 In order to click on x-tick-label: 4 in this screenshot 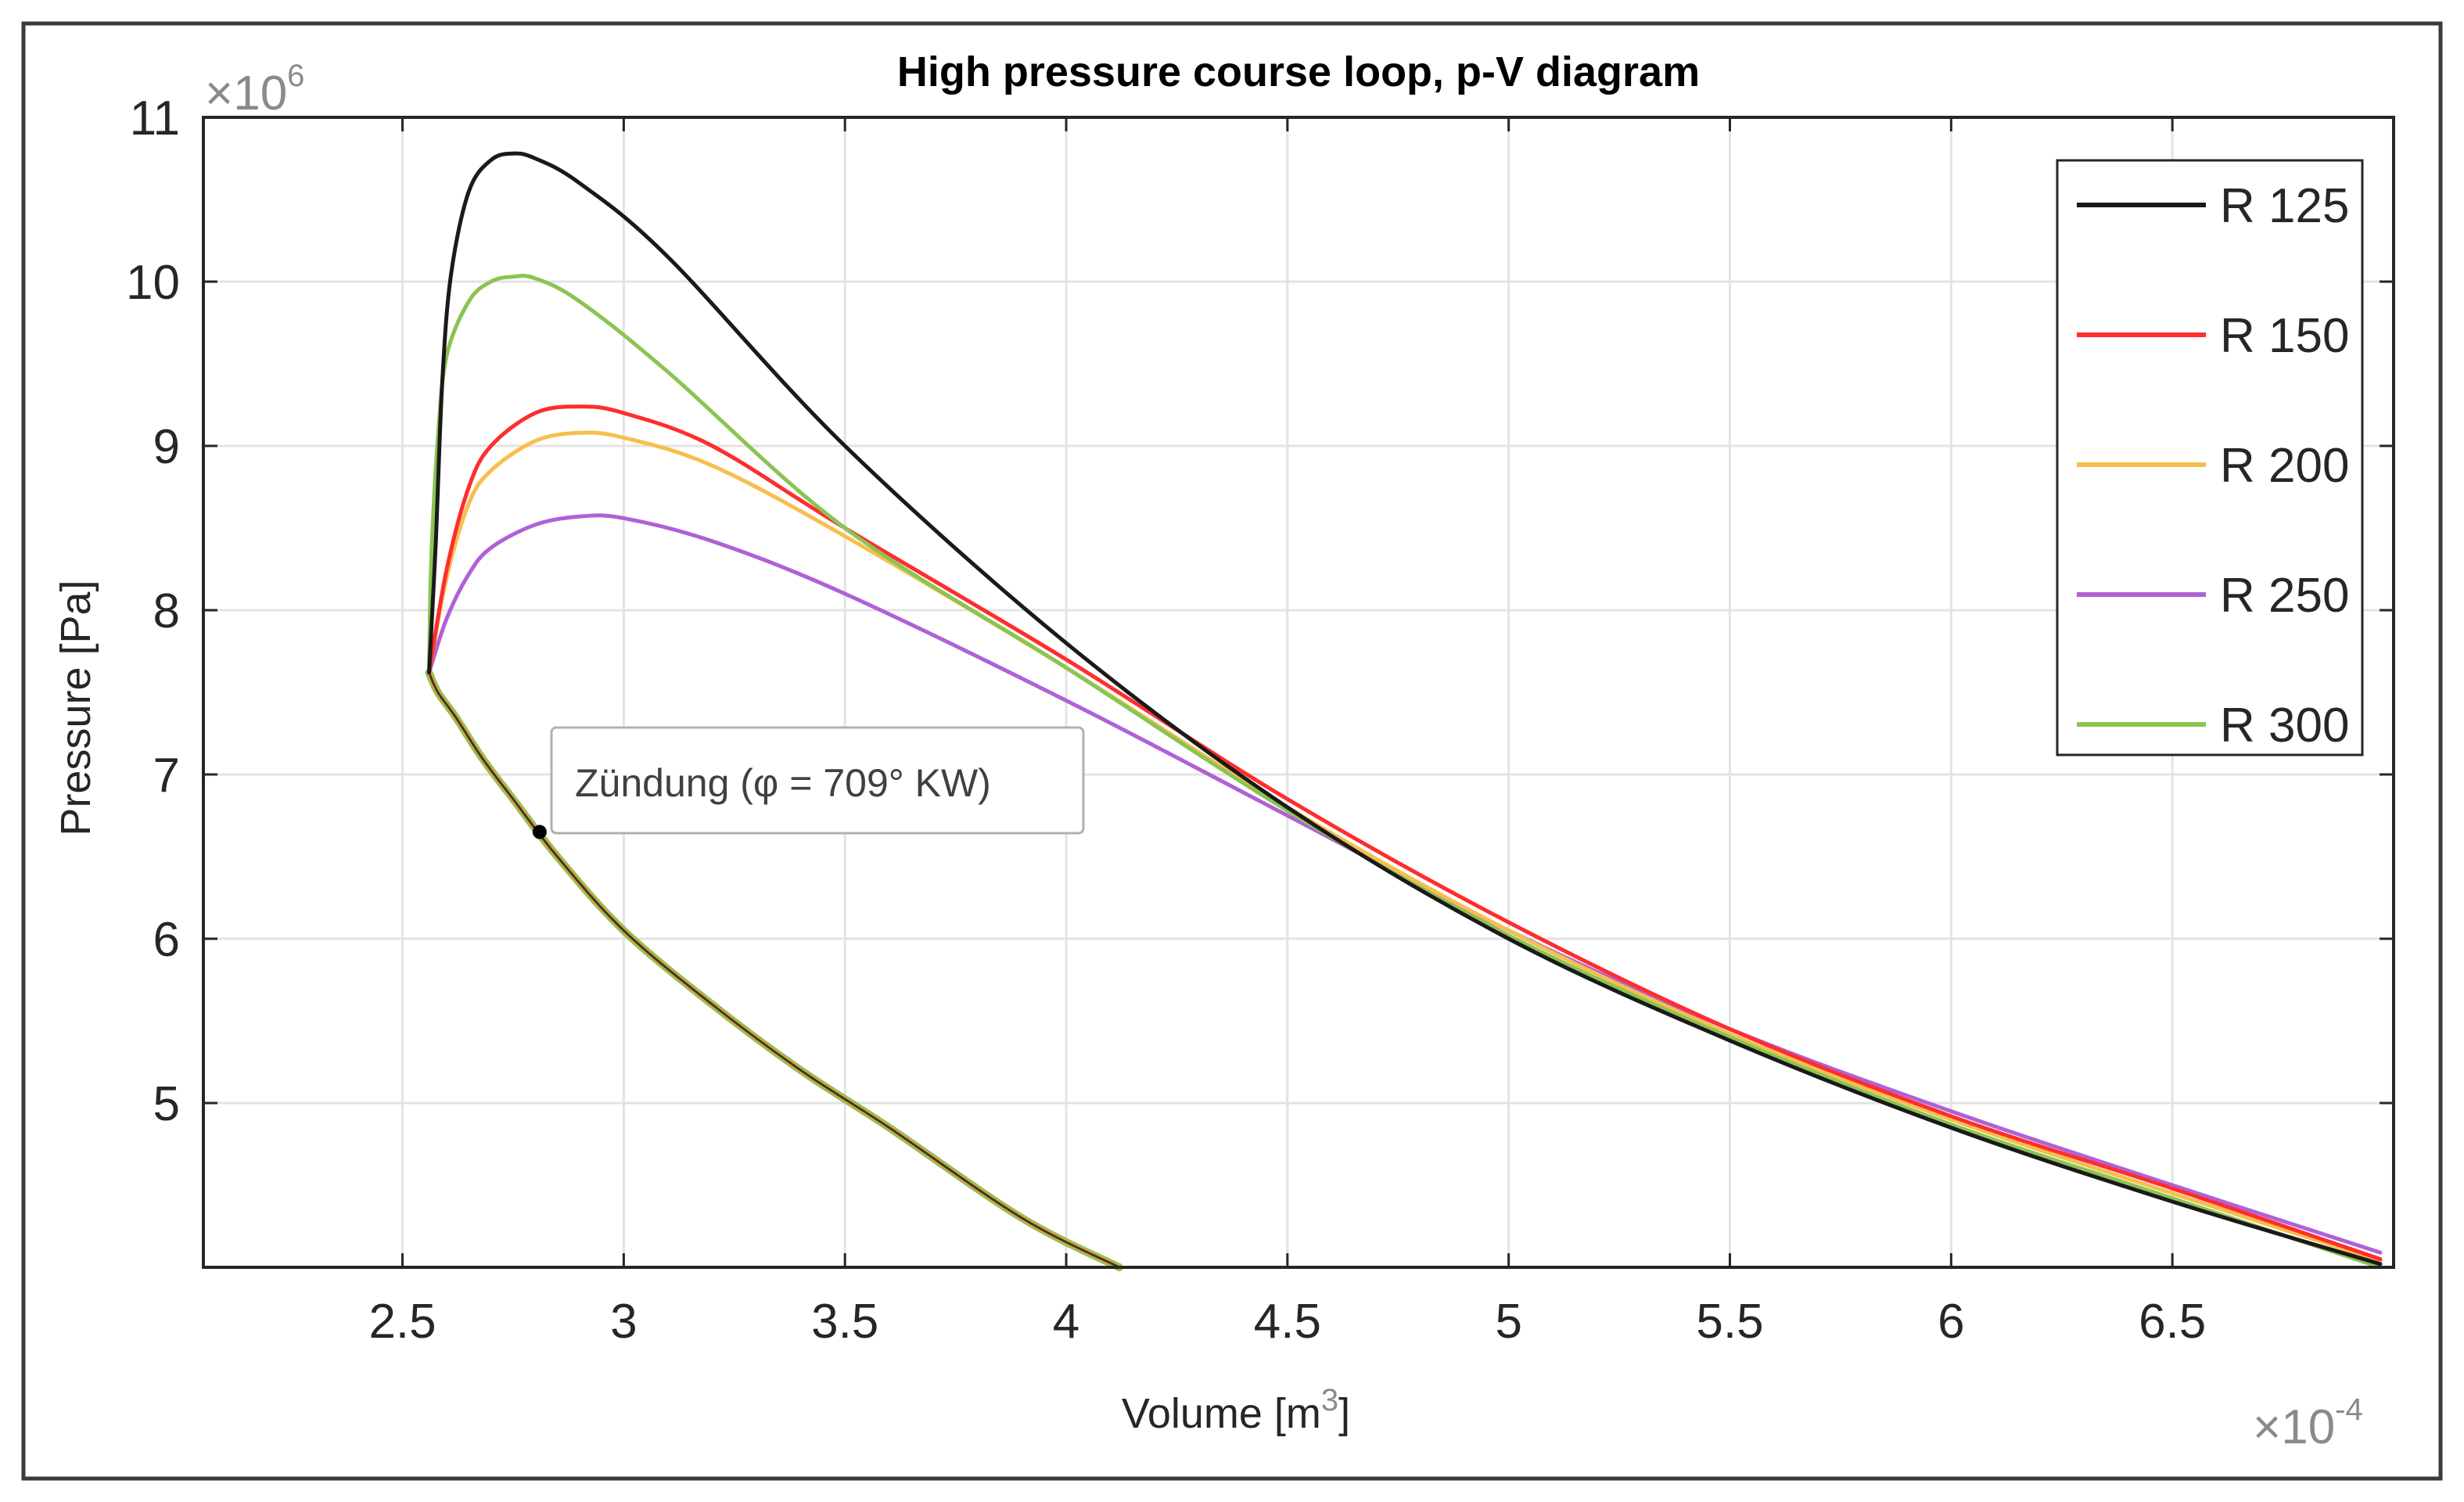, I will do `click(1066, 1322)`.